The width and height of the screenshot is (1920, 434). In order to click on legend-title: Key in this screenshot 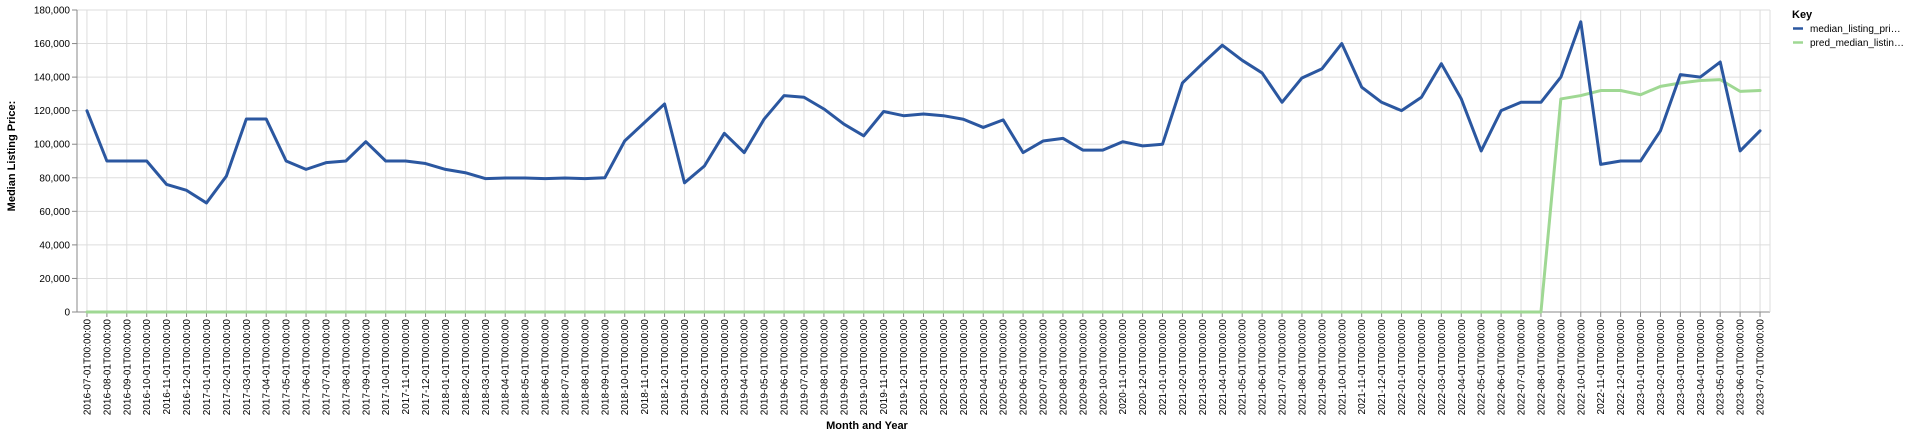, I will do `click(1802, 15)`.